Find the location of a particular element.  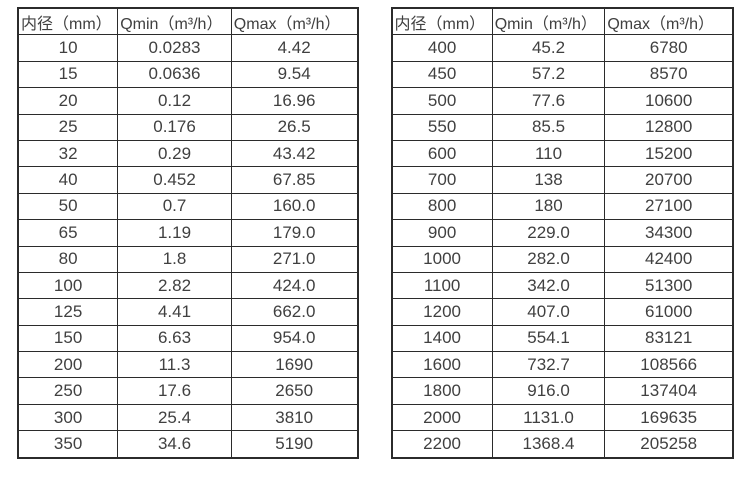

table-cell: 0.176 is located at coordinates (174, 127).